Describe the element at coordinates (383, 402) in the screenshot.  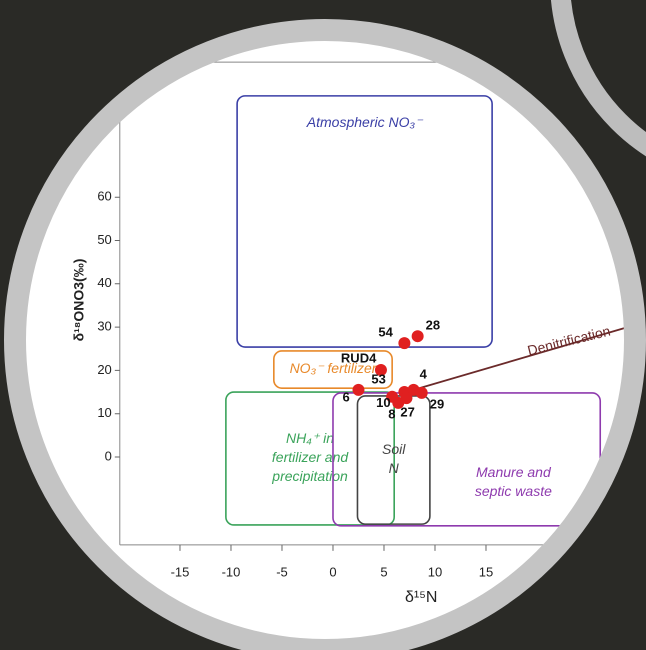
I see `point-label: 10` at that location.